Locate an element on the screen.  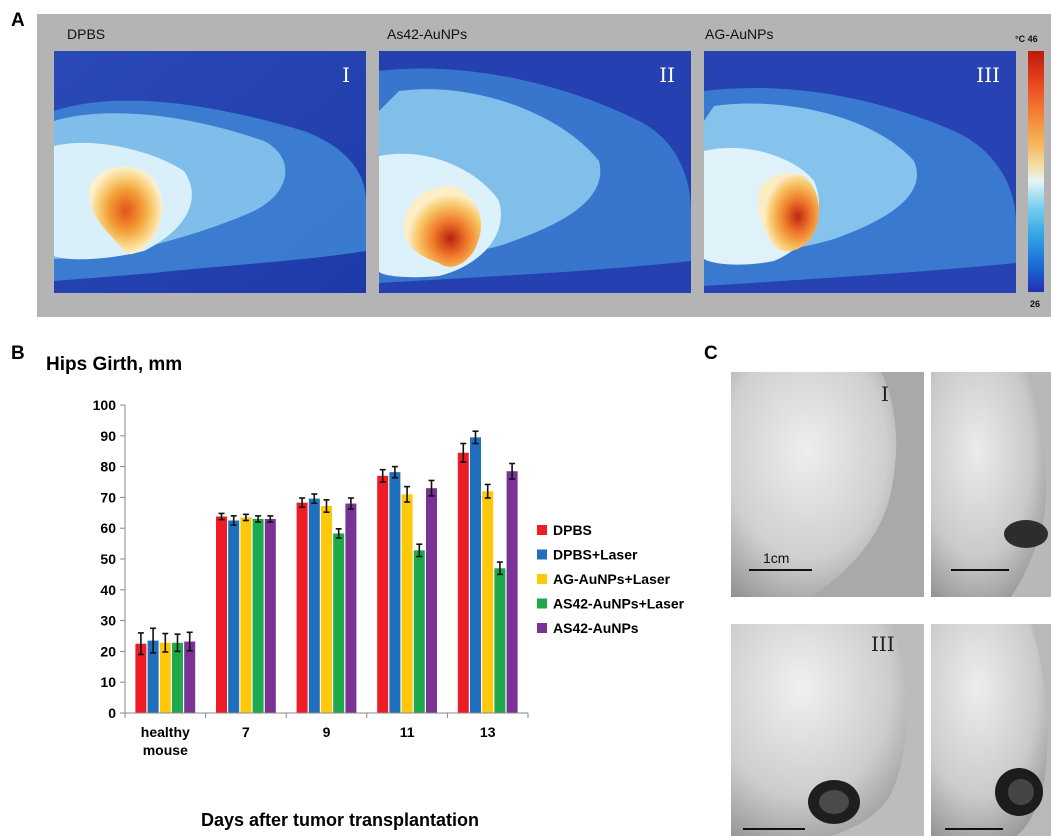
x-category-label: healthy is located at coordinates (165, 732).